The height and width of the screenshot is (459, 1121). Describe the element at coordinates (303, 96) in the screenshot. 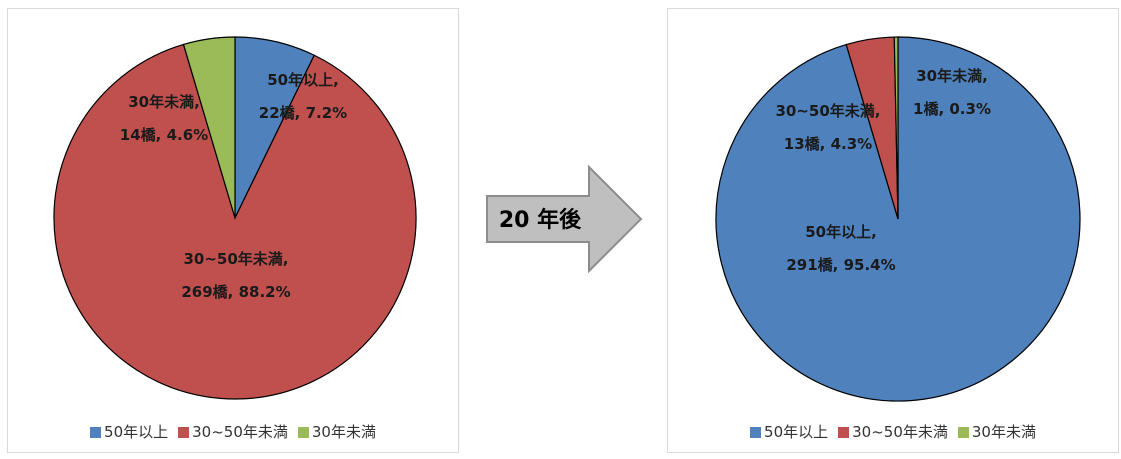

I see `data-label-50-plus: 50年以上, 22橋, 7.2%` at that location.